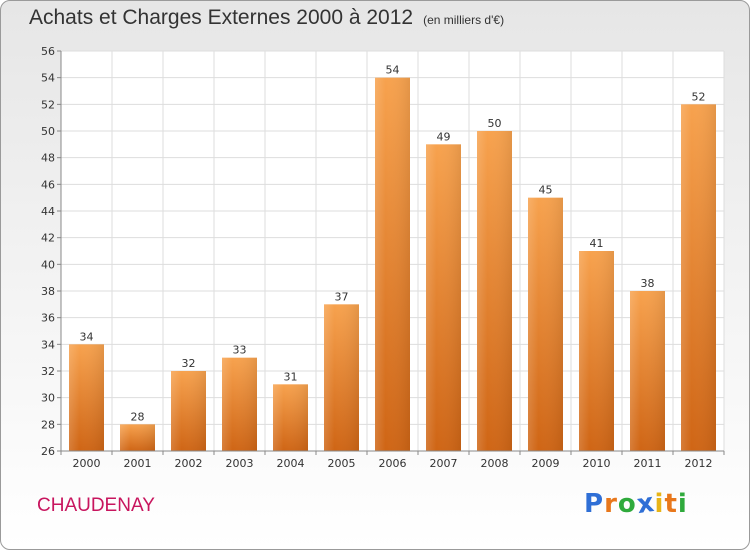 This screenshot has width=750, height=550. Describe the element at coordinates (671, 504) in the screenshot. I see `logo-letter: t` at that location.